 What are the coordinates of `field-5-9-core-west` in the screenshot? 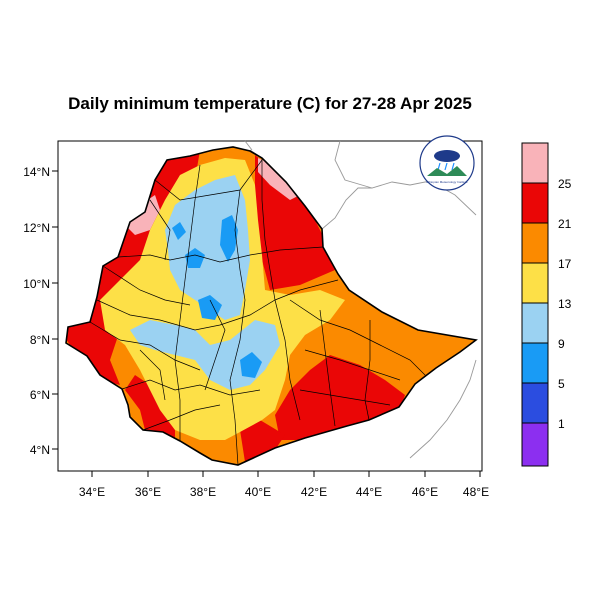 It's located at (179, 231).